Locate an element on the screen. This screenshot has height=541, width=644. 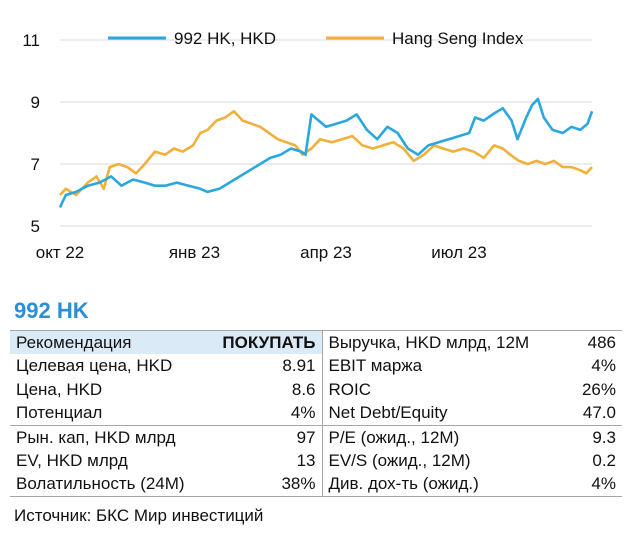
x-tick-label: июл 23 is located at coordinates (458, 252).